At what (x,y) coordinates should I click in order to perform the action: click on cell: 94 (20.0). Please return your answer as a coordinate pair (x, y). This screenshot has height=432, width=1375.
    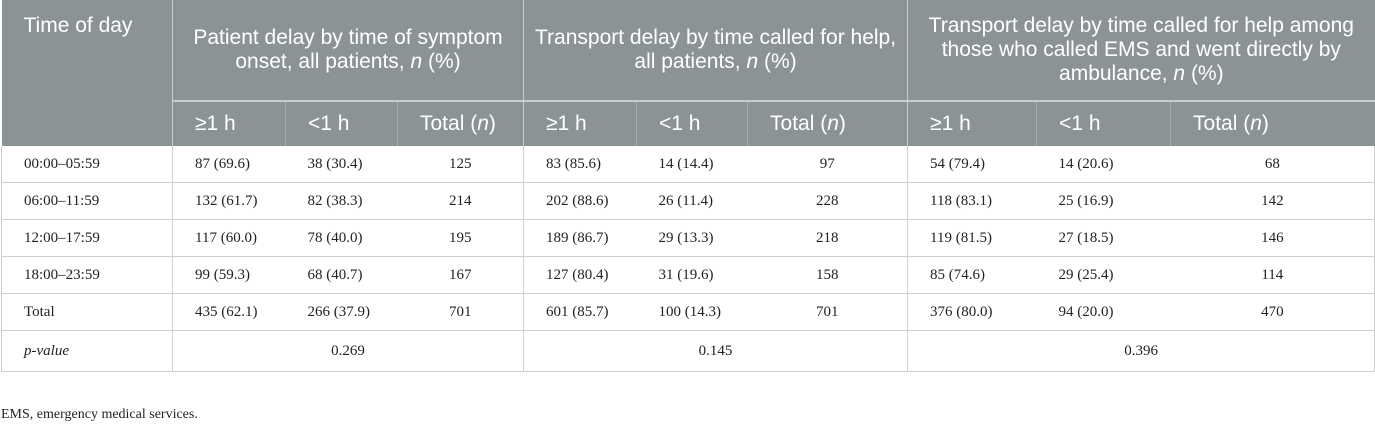
    Looking at the image, I should click on (1103, 312).